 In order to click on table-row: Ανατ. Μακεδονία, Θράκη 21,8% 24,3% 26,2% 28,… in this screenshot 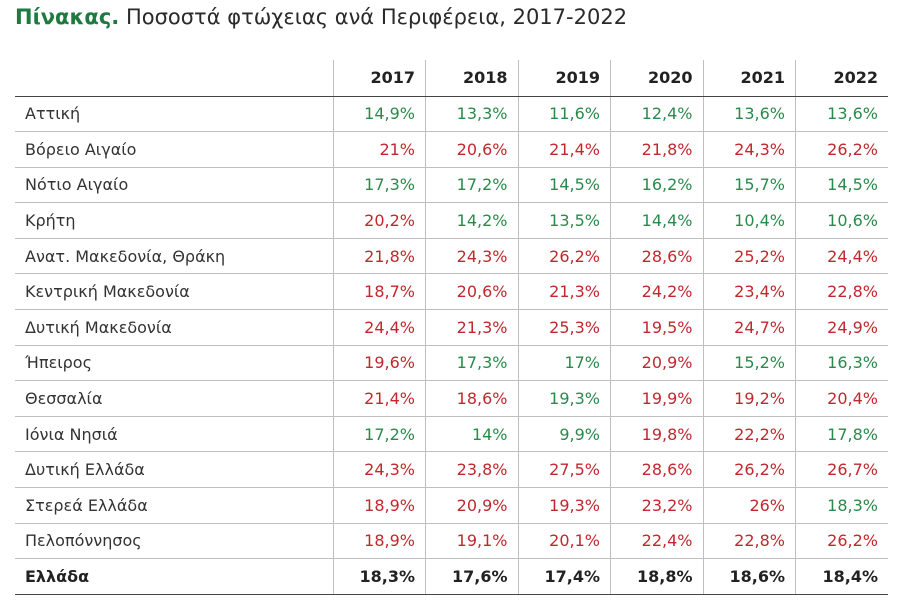, I will do `click(451, 256)`.